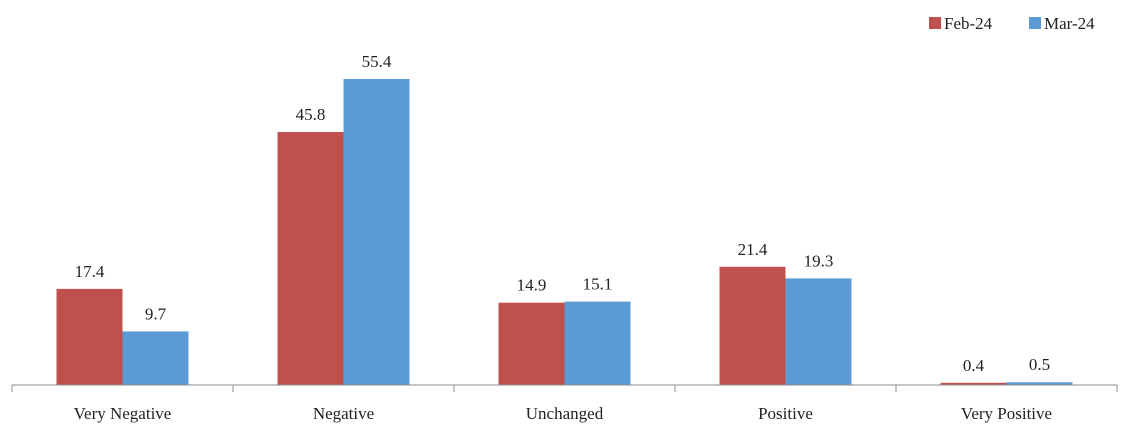 This screenshot has width=1132, height=428. I want to click on category-label: Very Negative, so click(123, 413).